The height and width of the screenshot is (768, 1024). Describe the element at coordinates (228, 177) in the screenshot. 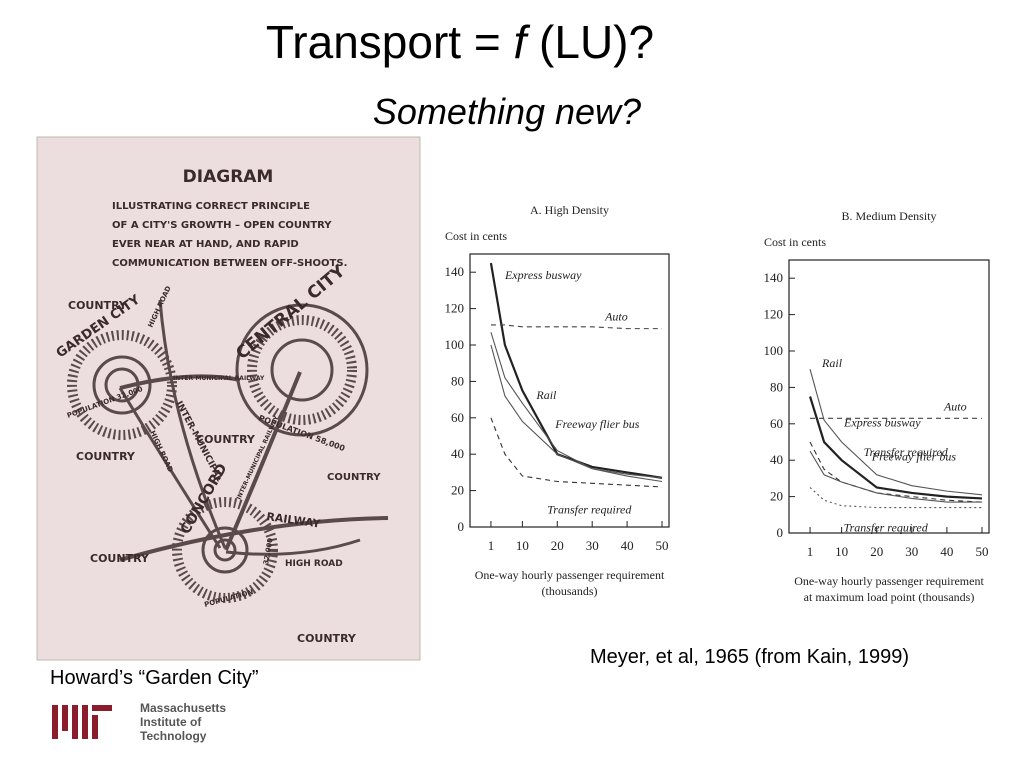

I see `diagram-heading: DIAGRAM` at that location.